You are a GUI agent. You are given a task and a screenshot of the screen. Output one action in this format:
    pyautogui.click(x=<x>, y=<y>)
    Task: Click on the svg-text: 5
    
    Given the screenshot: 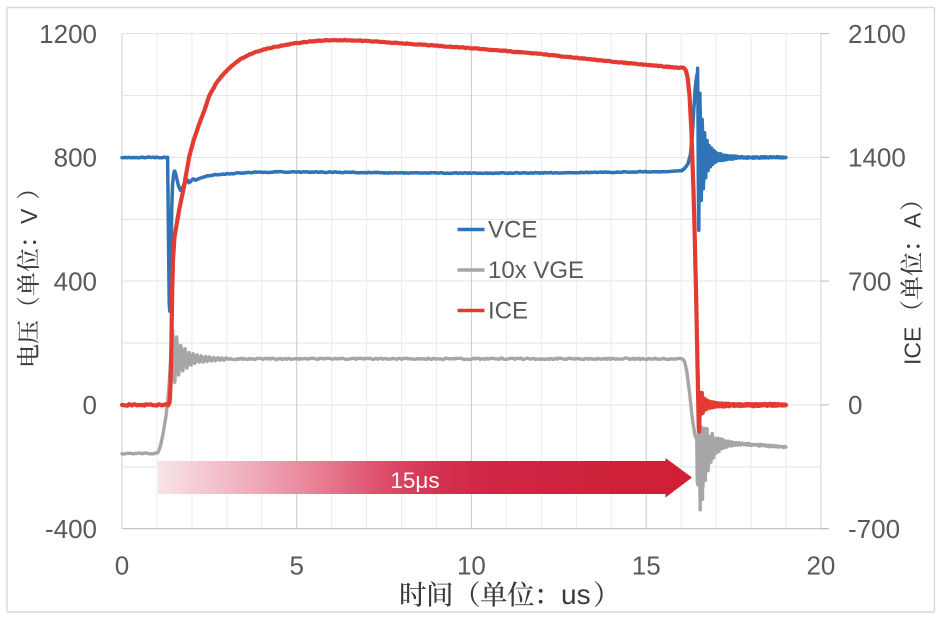 What is the action you would take?
    pyautogui.click(x=296, y=566)
    